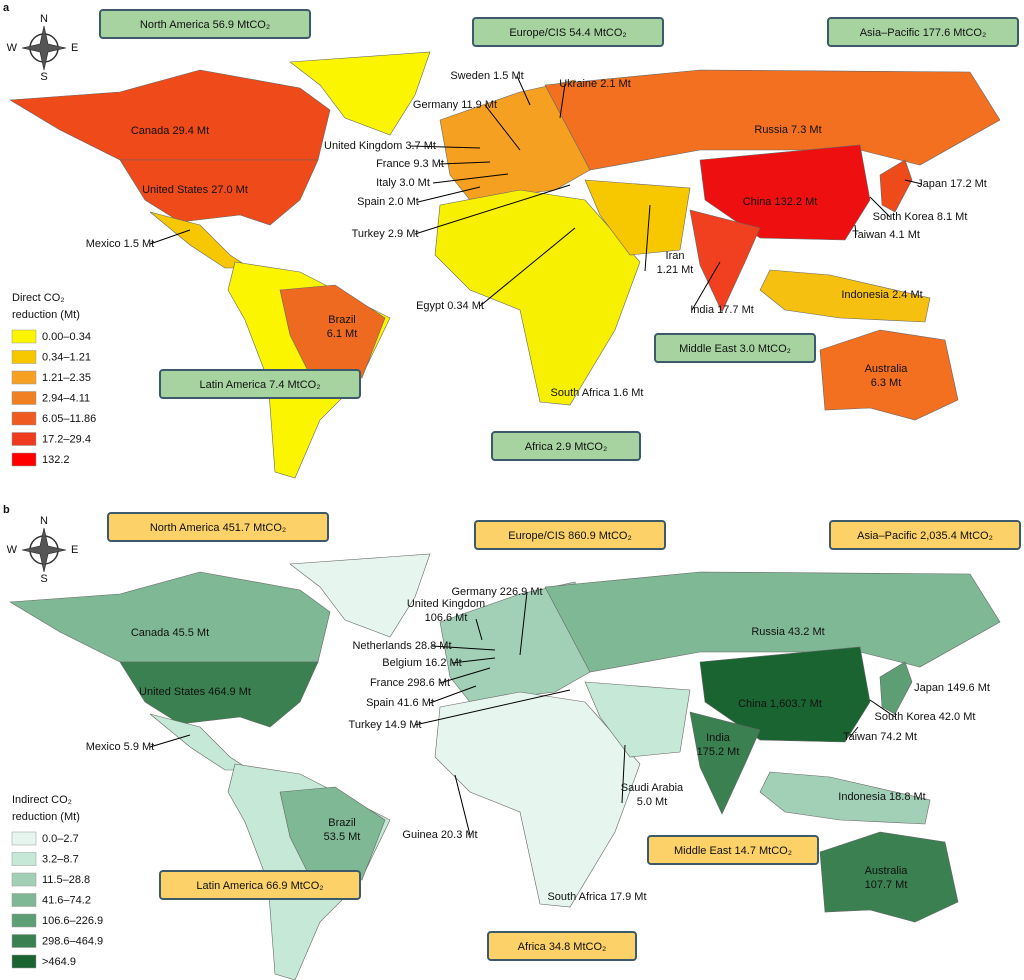  I want to click on country-label: China 132.2 Mt, so click(780, 202).